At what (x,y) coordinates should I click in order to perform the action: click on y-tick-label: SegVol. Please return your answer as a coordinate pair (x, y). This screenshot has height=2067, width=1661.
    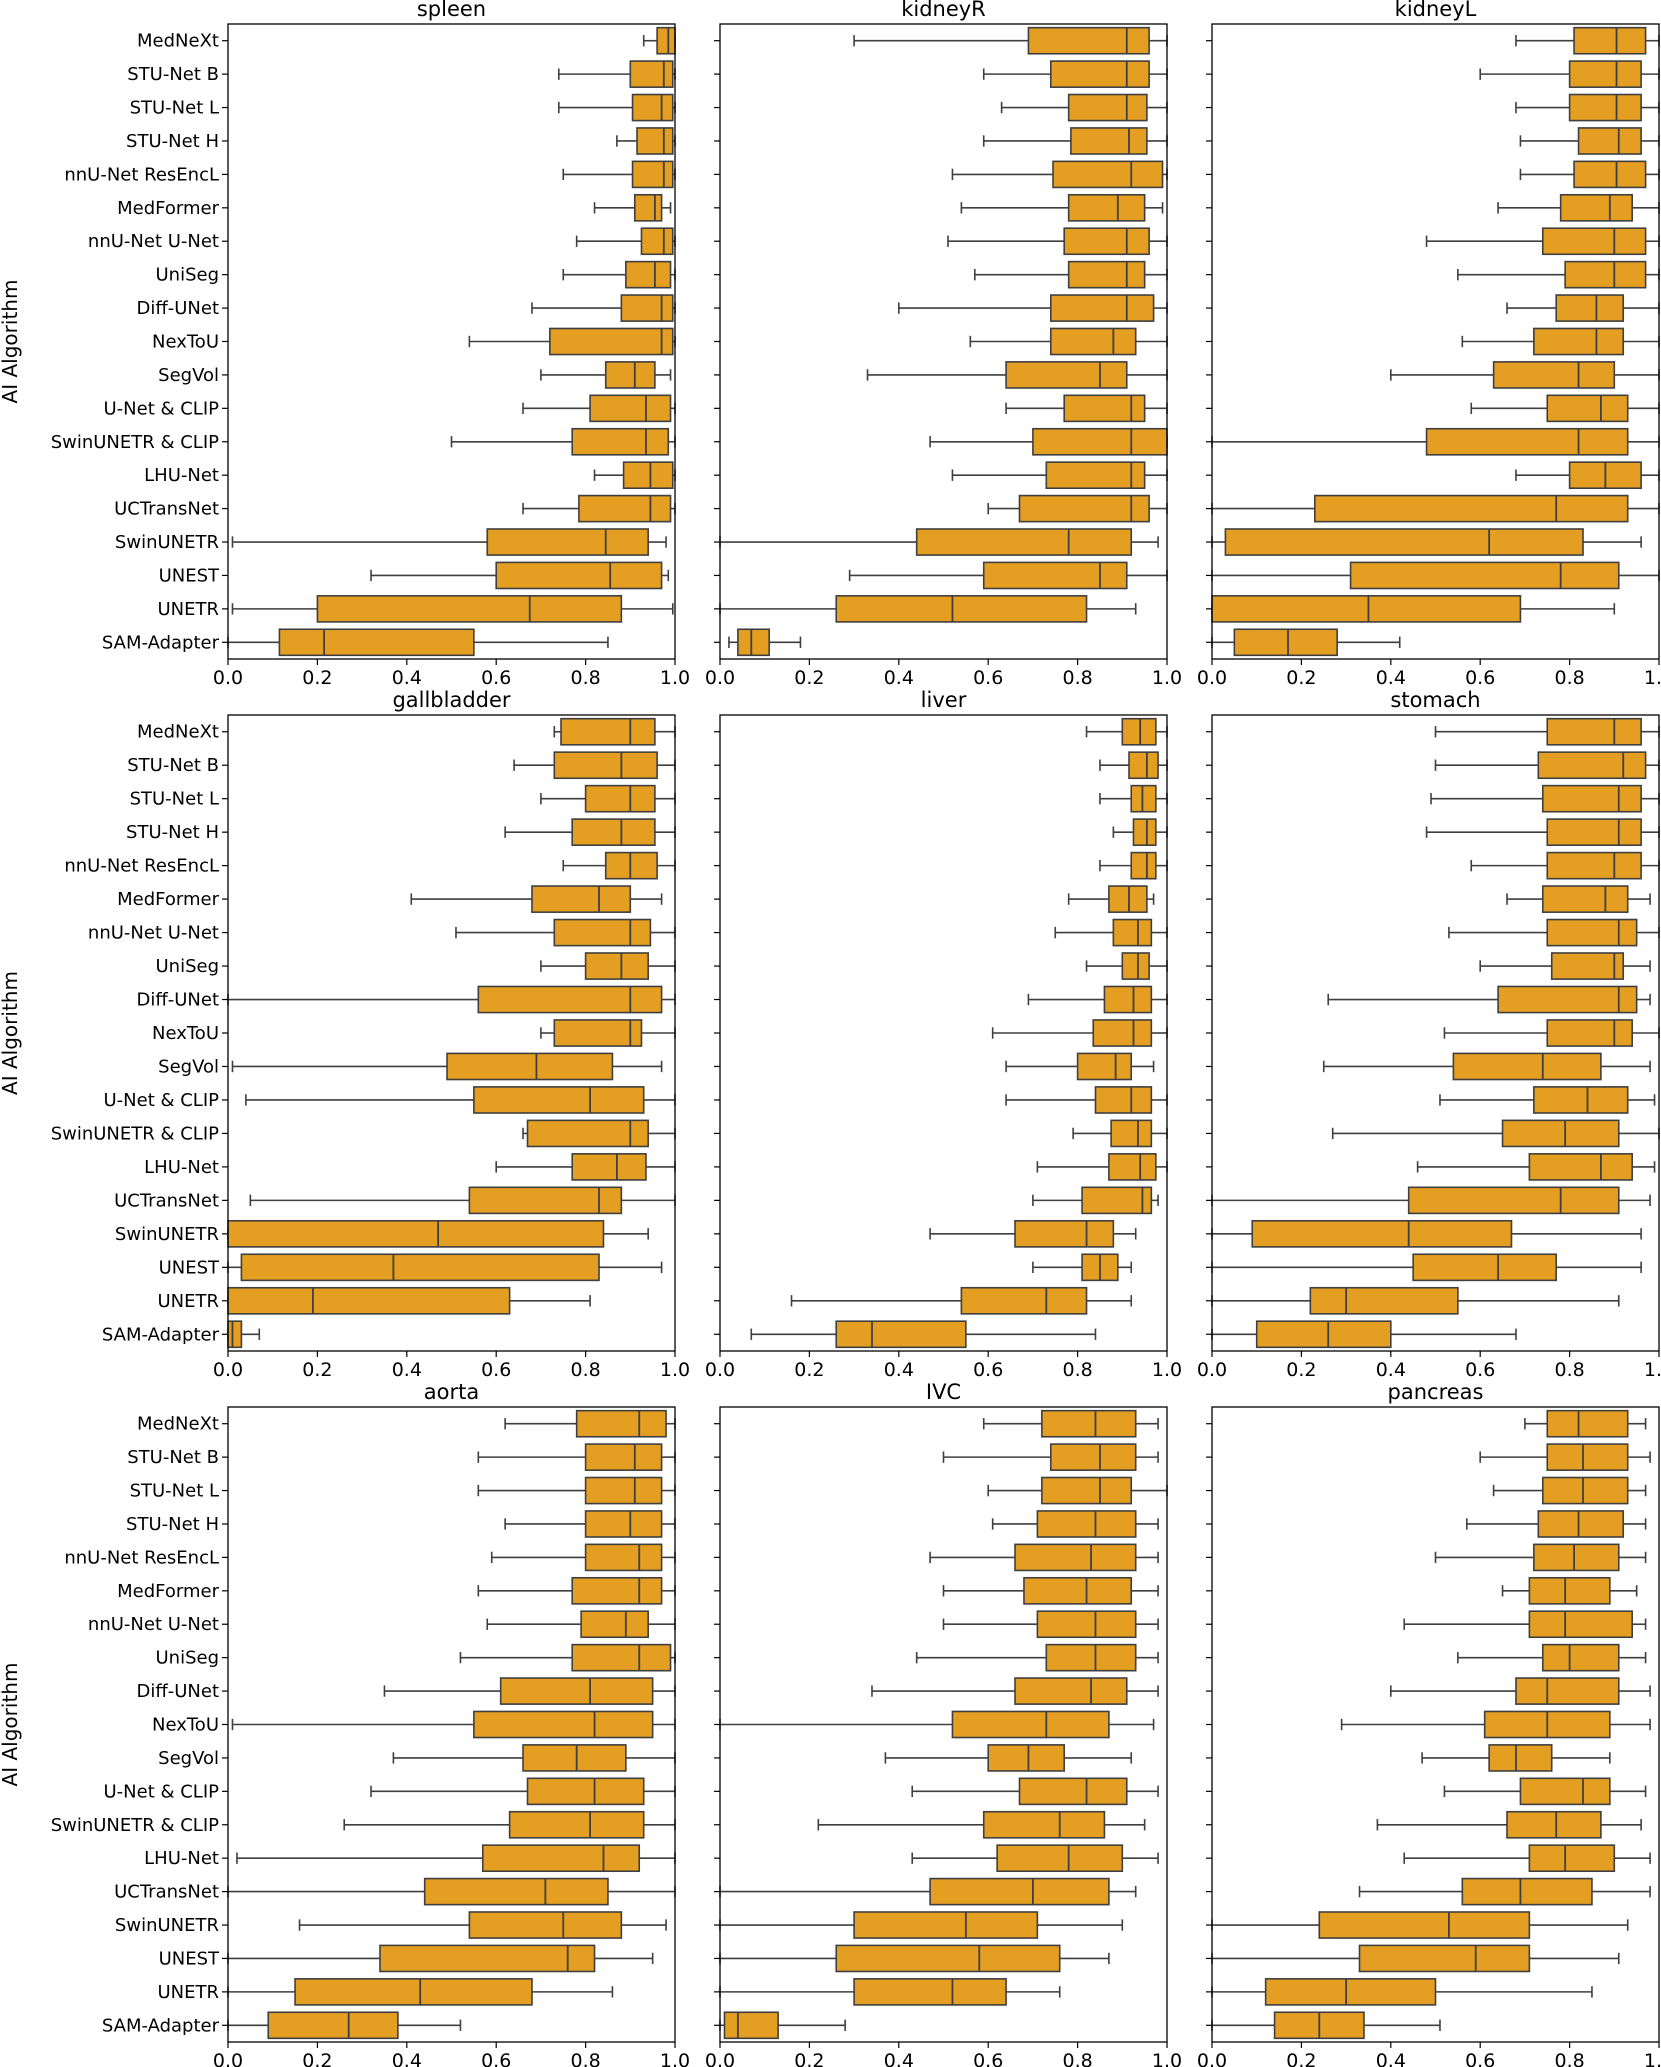
    Looking at the image, I should click on (188, 1758).